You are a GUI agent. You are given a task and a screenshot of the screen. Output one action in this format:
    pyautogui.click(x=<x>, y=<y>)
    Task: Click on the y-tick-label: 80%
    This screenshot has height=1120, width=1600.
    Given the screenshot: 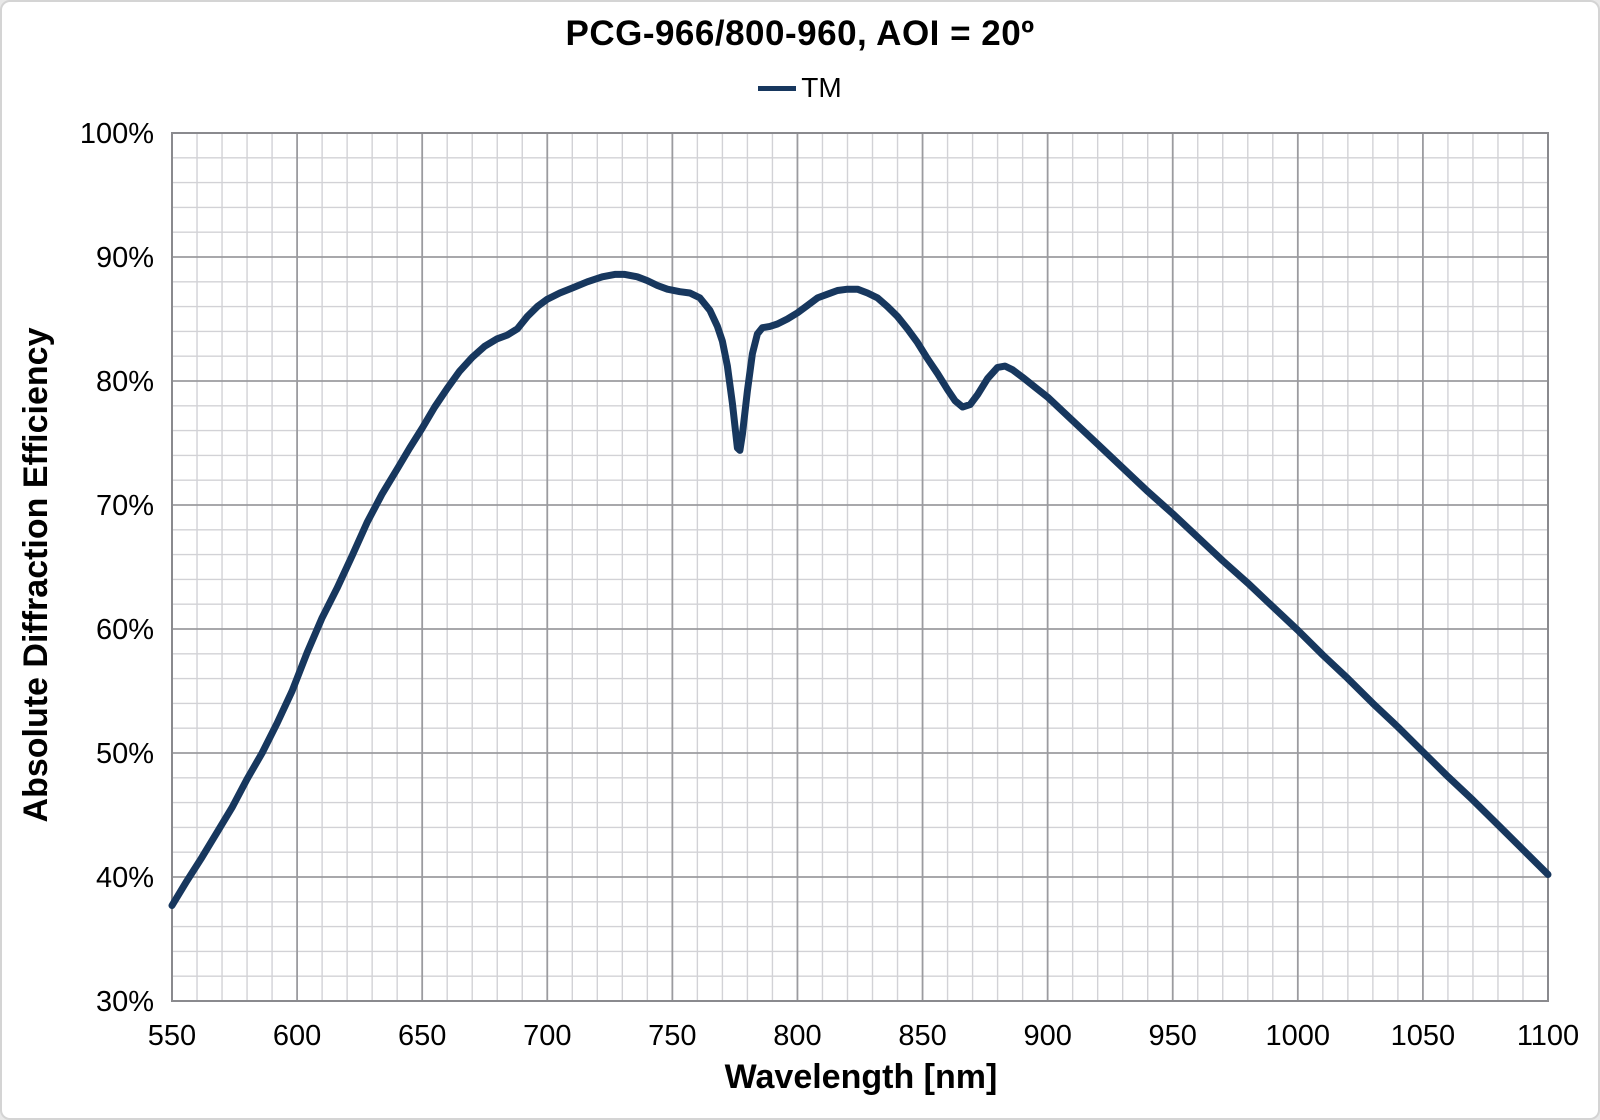 What is the action you would take?
    pyautogui.click(x=125, y=382)
    